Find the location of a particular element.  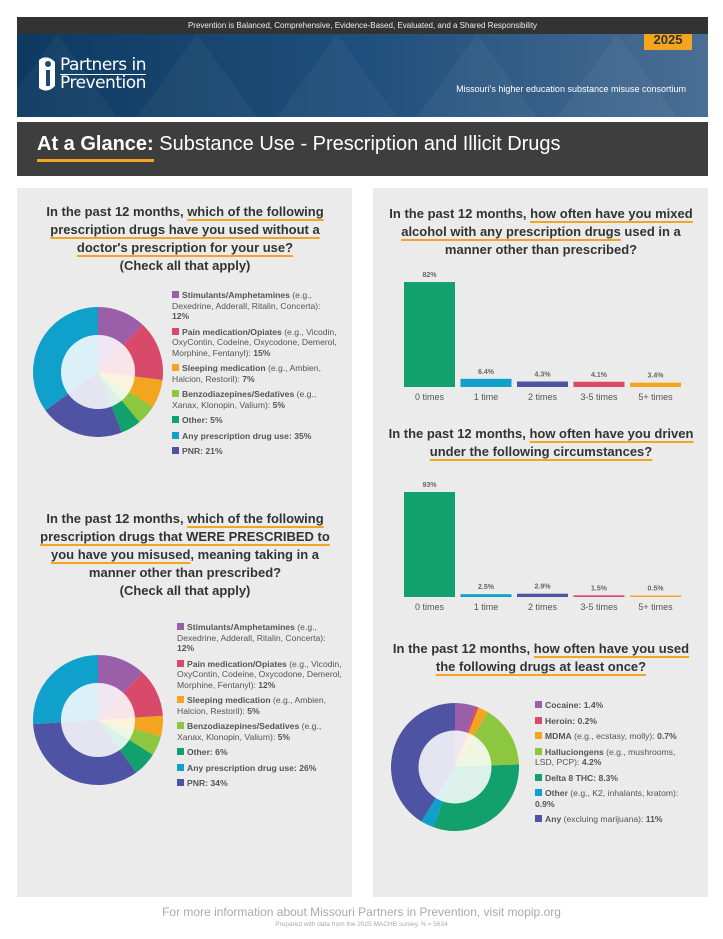

legend-label: Heroin: is located at coordinates (561, 720).